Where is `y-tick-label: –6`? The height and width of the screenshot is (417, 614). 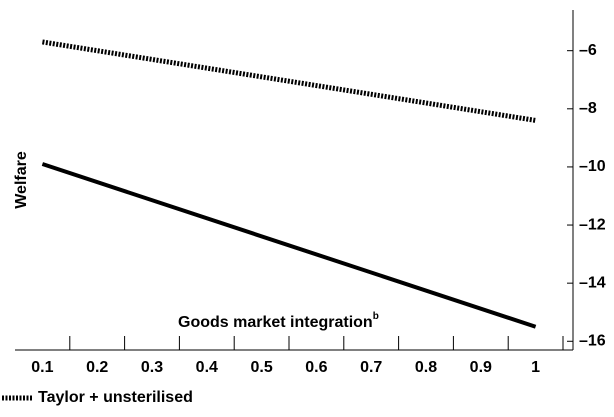 y-tick-label: –6 is located at coordinates (588, 50).